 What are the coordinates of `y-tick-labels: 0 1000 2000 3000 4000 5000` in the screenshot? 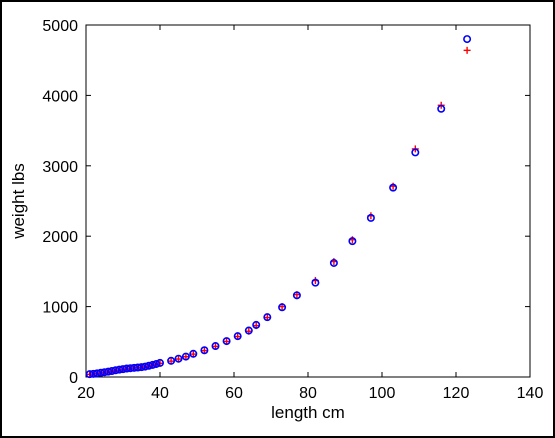 It's located at (60, 202).